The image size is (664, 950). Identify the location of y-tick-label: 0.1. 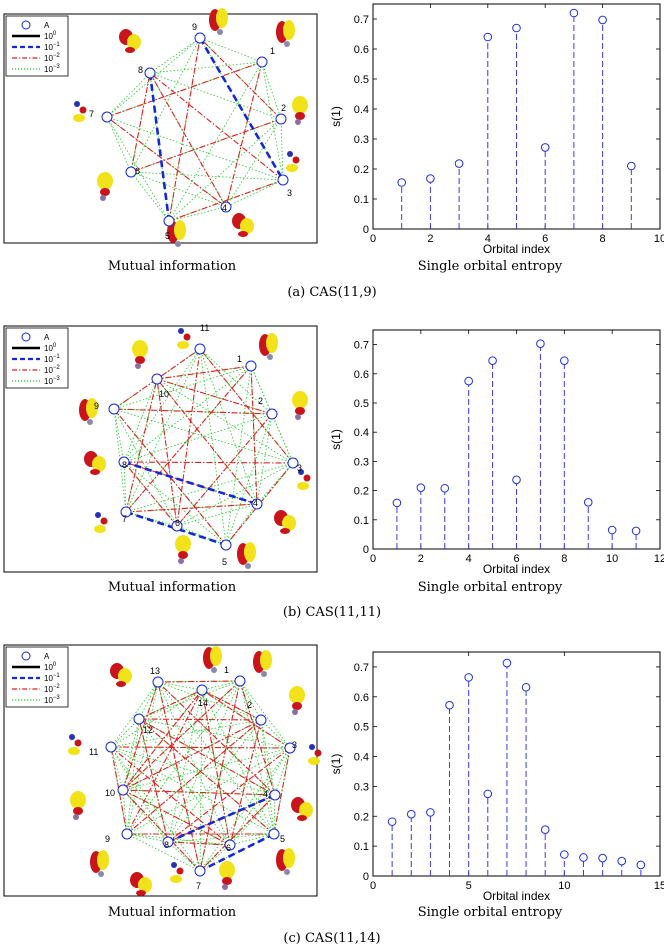
(361, 847).